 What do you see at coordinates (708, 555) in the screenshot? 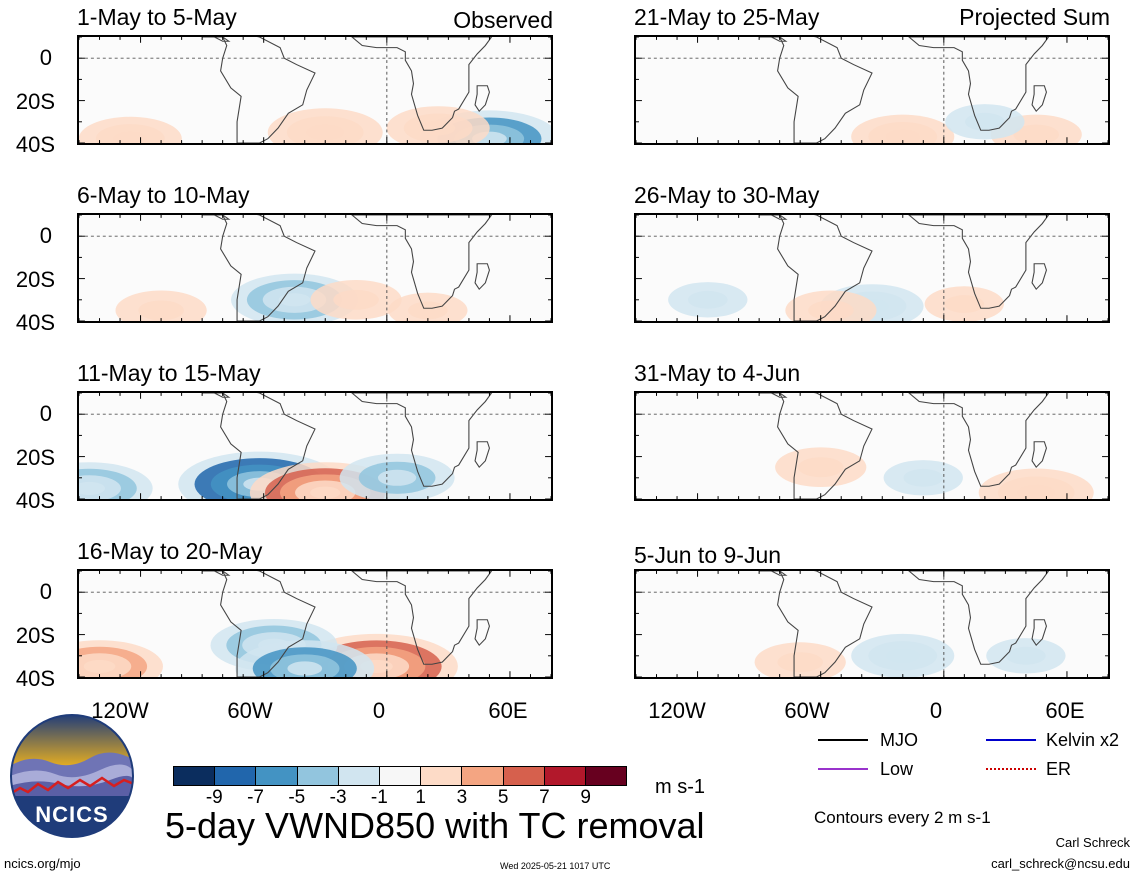
I see `panel-title-right-4: 5-Jun to 9-Jun` at bounding box center [708, 555].